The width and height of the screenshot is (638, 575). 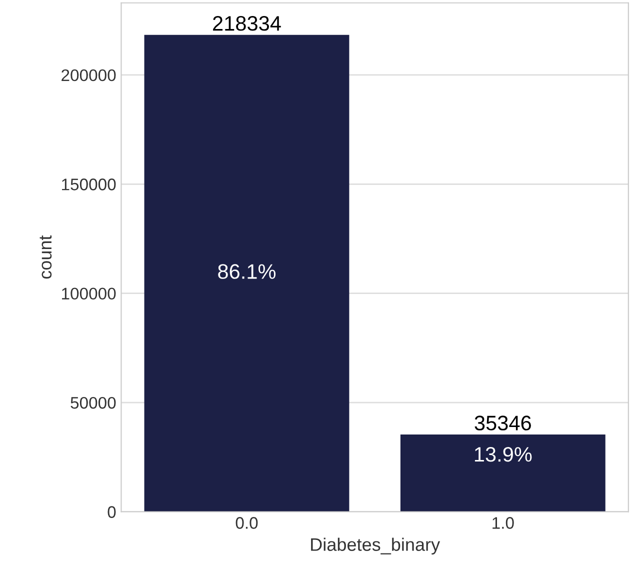 I want to click on y-tick-label: 0, so click(x=112, y=512).